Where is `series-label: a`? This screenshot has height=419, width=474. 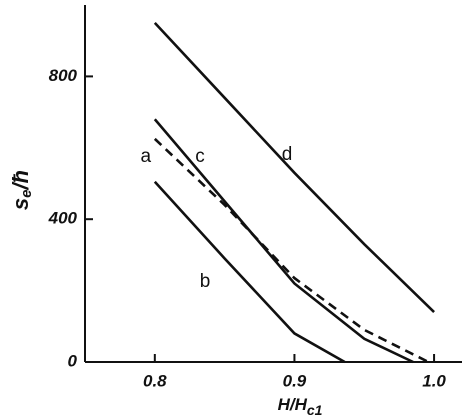
series-label: a is located at coordinates (146, 156).